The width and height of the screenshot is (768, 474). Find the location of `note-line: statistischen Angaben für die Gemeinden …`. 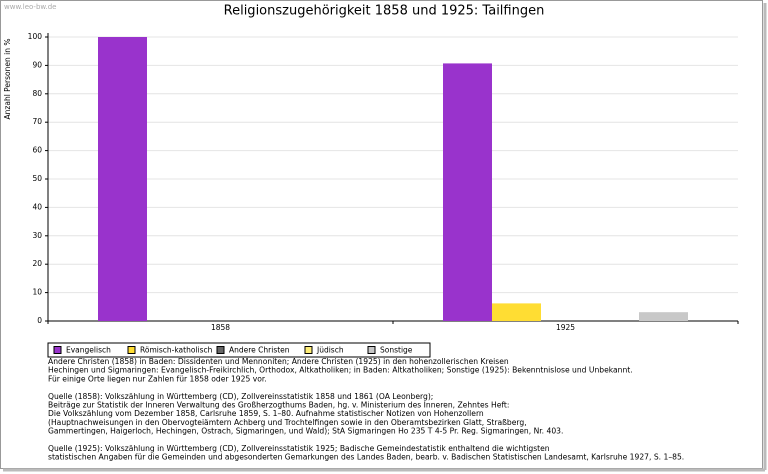

note-line: statistischen Angaben für die Gemeinden … is located at coordinates (366, 457).